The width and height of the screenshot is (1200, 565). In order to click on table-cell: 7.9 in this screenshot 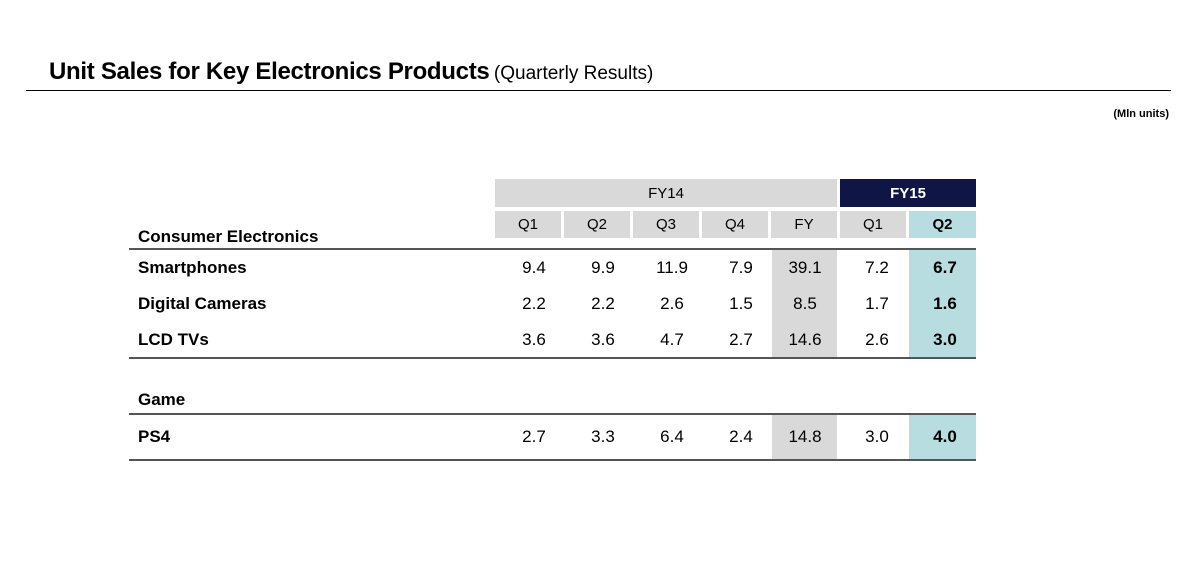, I will do `click(741, 267)`.